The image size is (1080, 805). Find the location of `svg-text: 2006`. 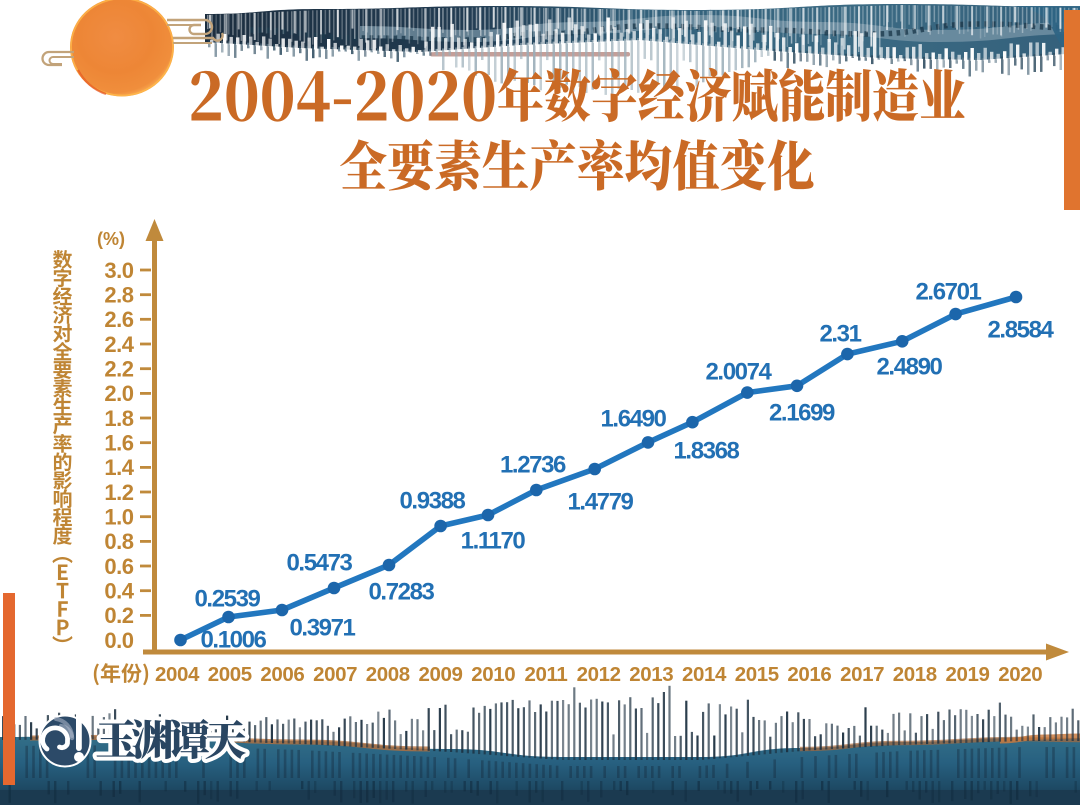

svg-text: 2006 is located at coordinates (282, 674).